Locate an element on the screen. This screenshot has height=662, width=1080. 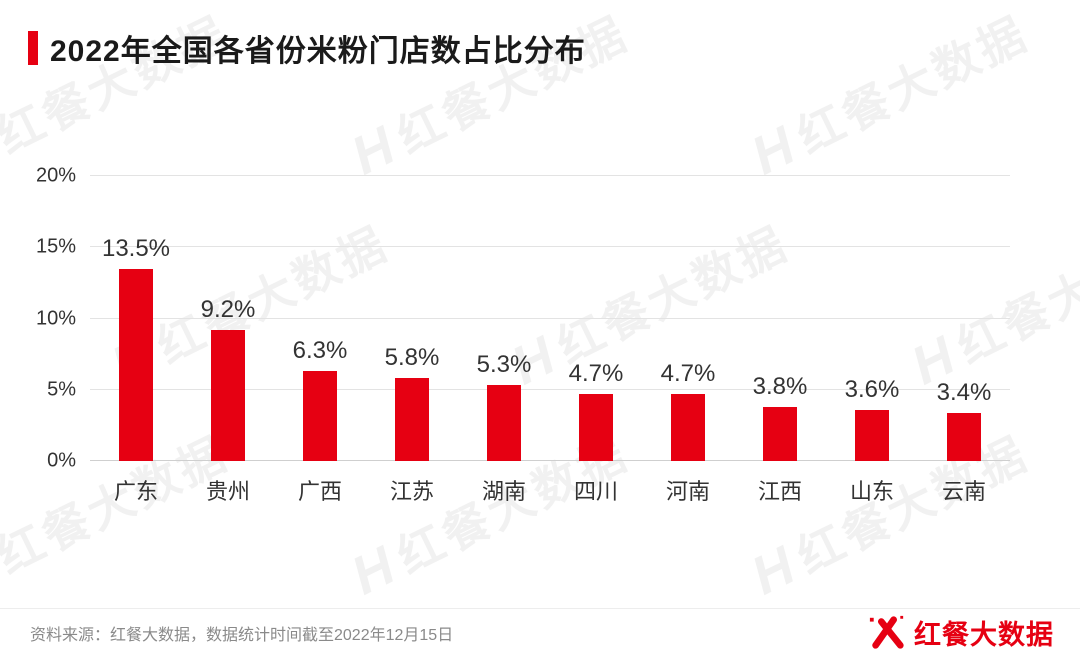
footer: 资料来源：红餐大数据，数据统计时间截至2022年12月15日 红餐大数据 is located at coordinates (540, 635).